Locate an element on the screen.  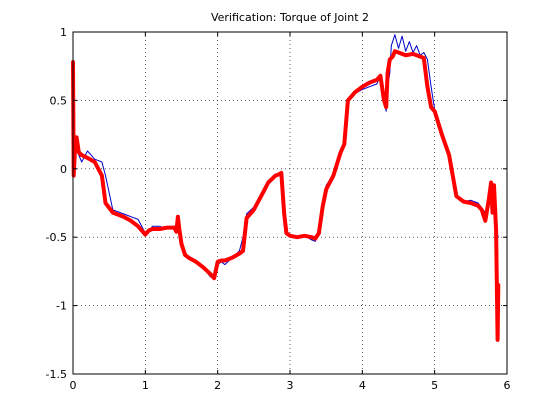
y-tick-label: -1 is located at coordinates (61, 306).